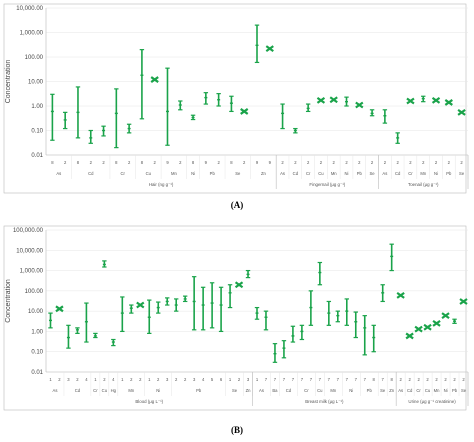 The width and height of the screenshot is (474, 442). I want to click on y-tick-label: 1.00, so click(37, 332).